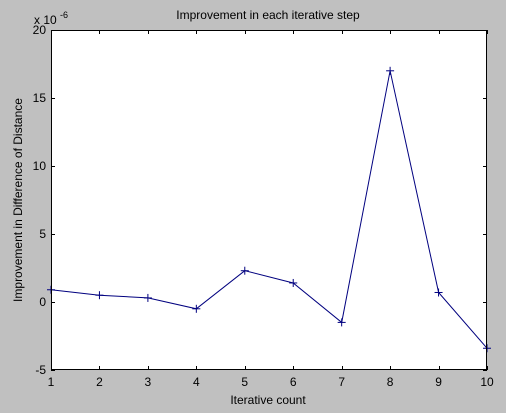 The width and height of the screenshot is (506, 413). I want to click on x-tick-label: 9, so click(438, 382).